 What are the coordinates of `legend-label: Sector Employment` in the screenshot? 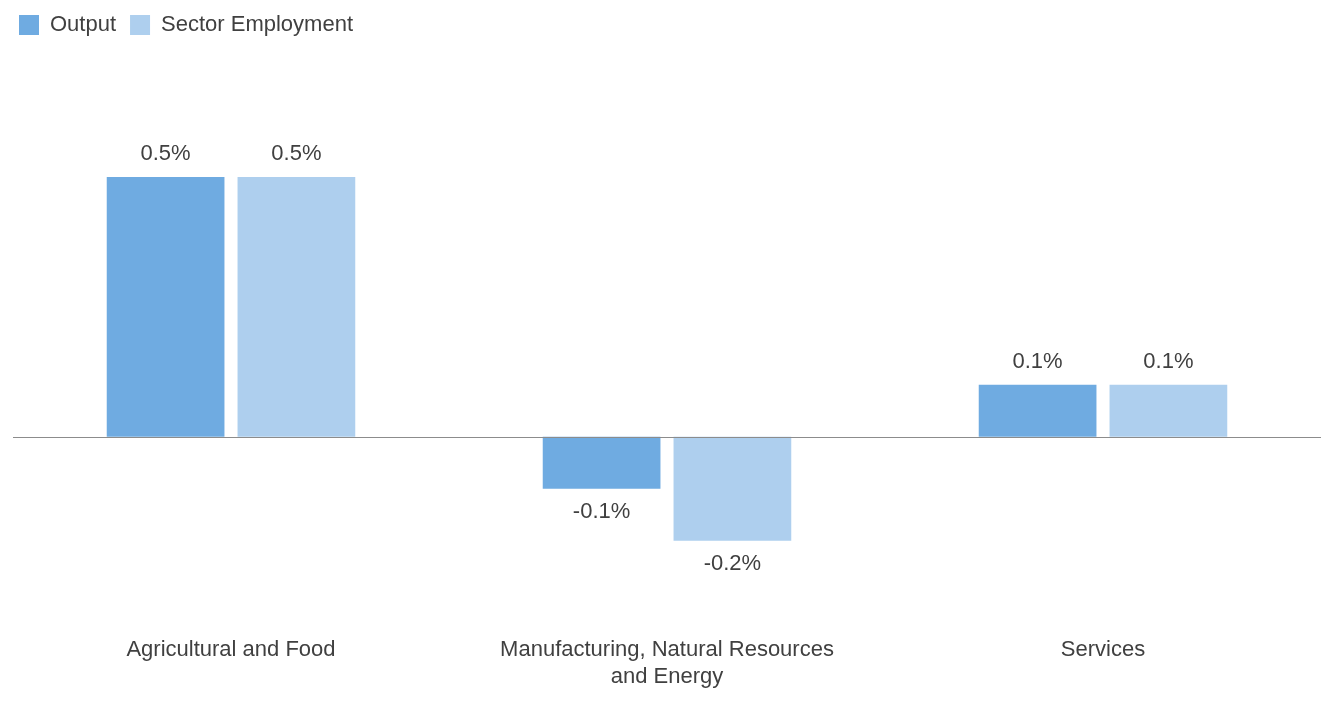 It's located at (257, 24).